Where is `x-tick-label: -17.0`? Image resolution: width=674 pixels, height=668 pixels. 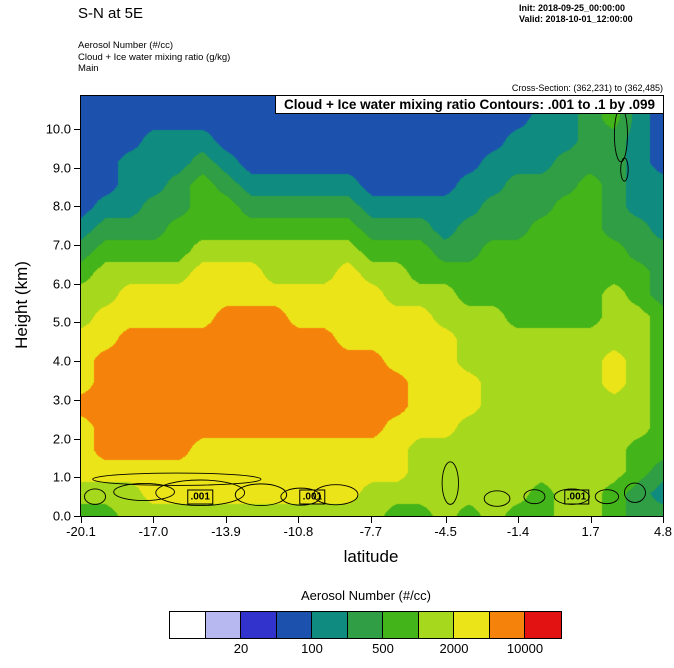 x-tick-label: -17.0 is located at coordinates (153, 531).